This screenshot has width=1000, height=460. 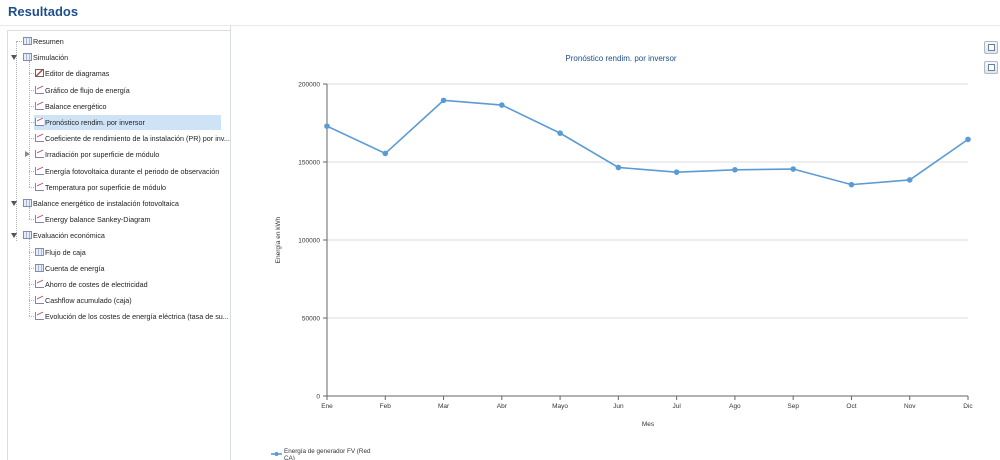 I want to click on tree-item-label: Cashflow acumulado (caja), so click(x=88, y=301).